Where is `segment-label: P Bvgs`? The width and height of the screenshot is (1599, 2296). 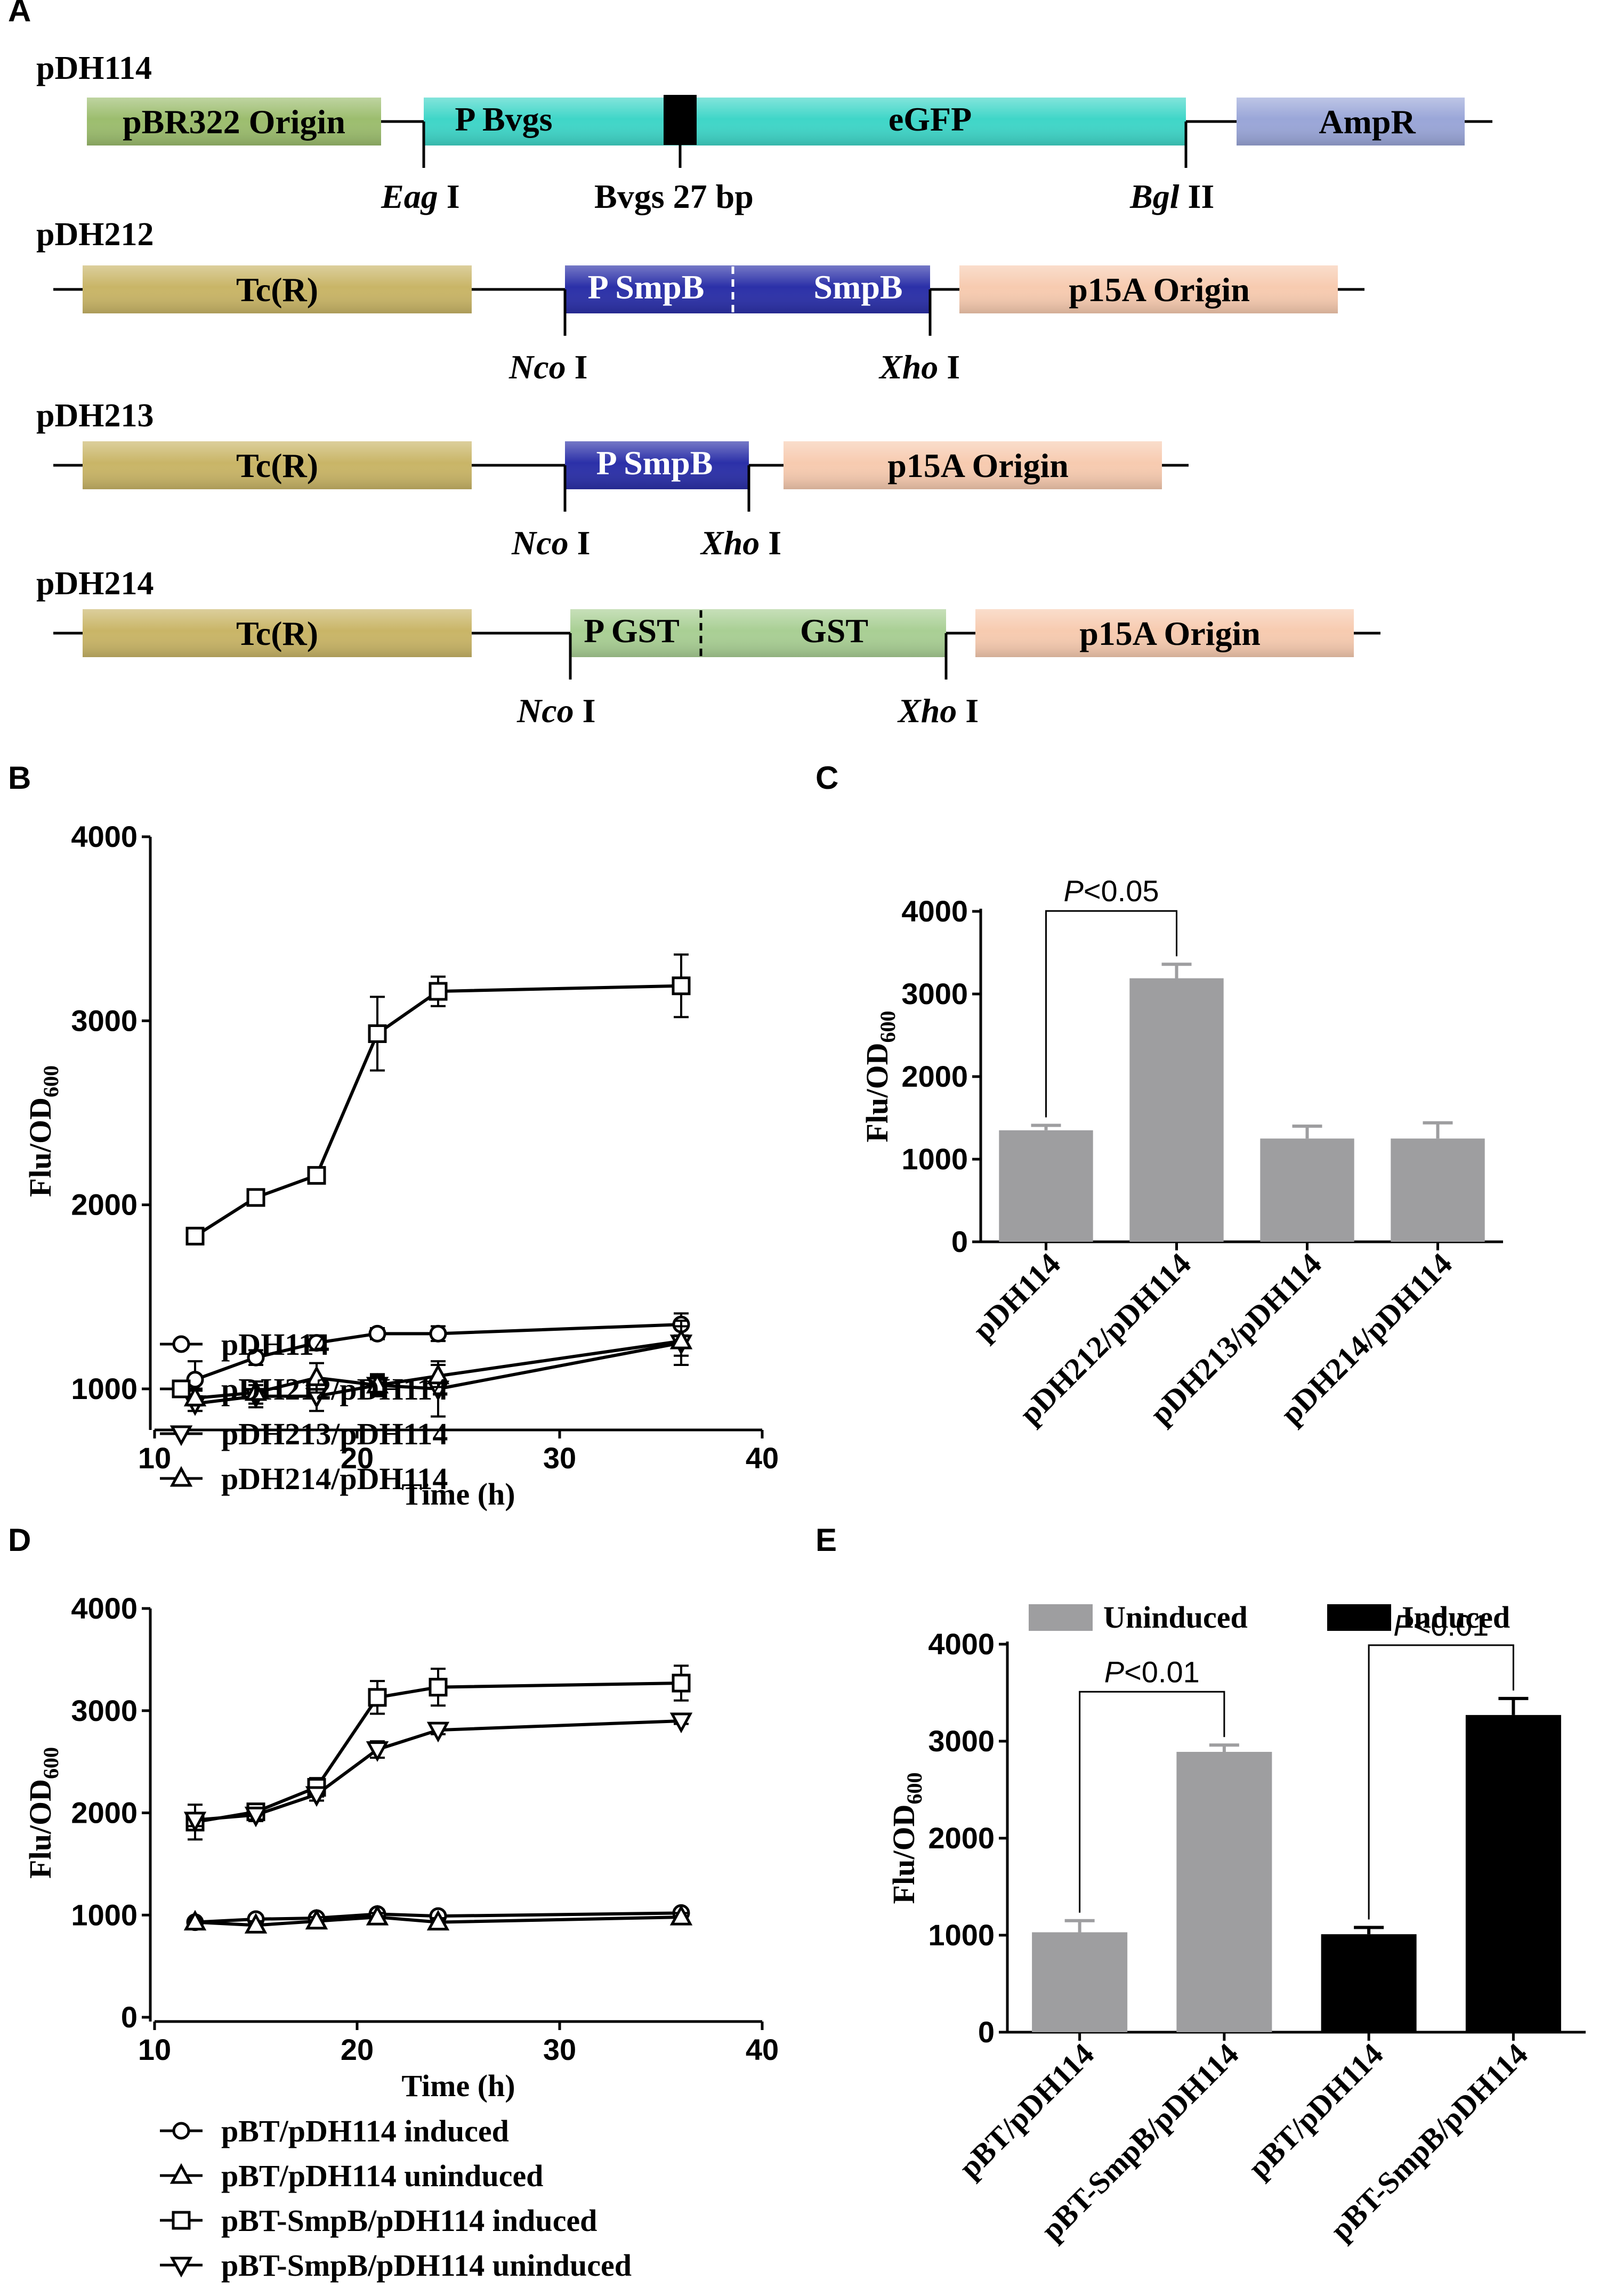 segment-label: P Bvgs is located at coordinates (504, 119).